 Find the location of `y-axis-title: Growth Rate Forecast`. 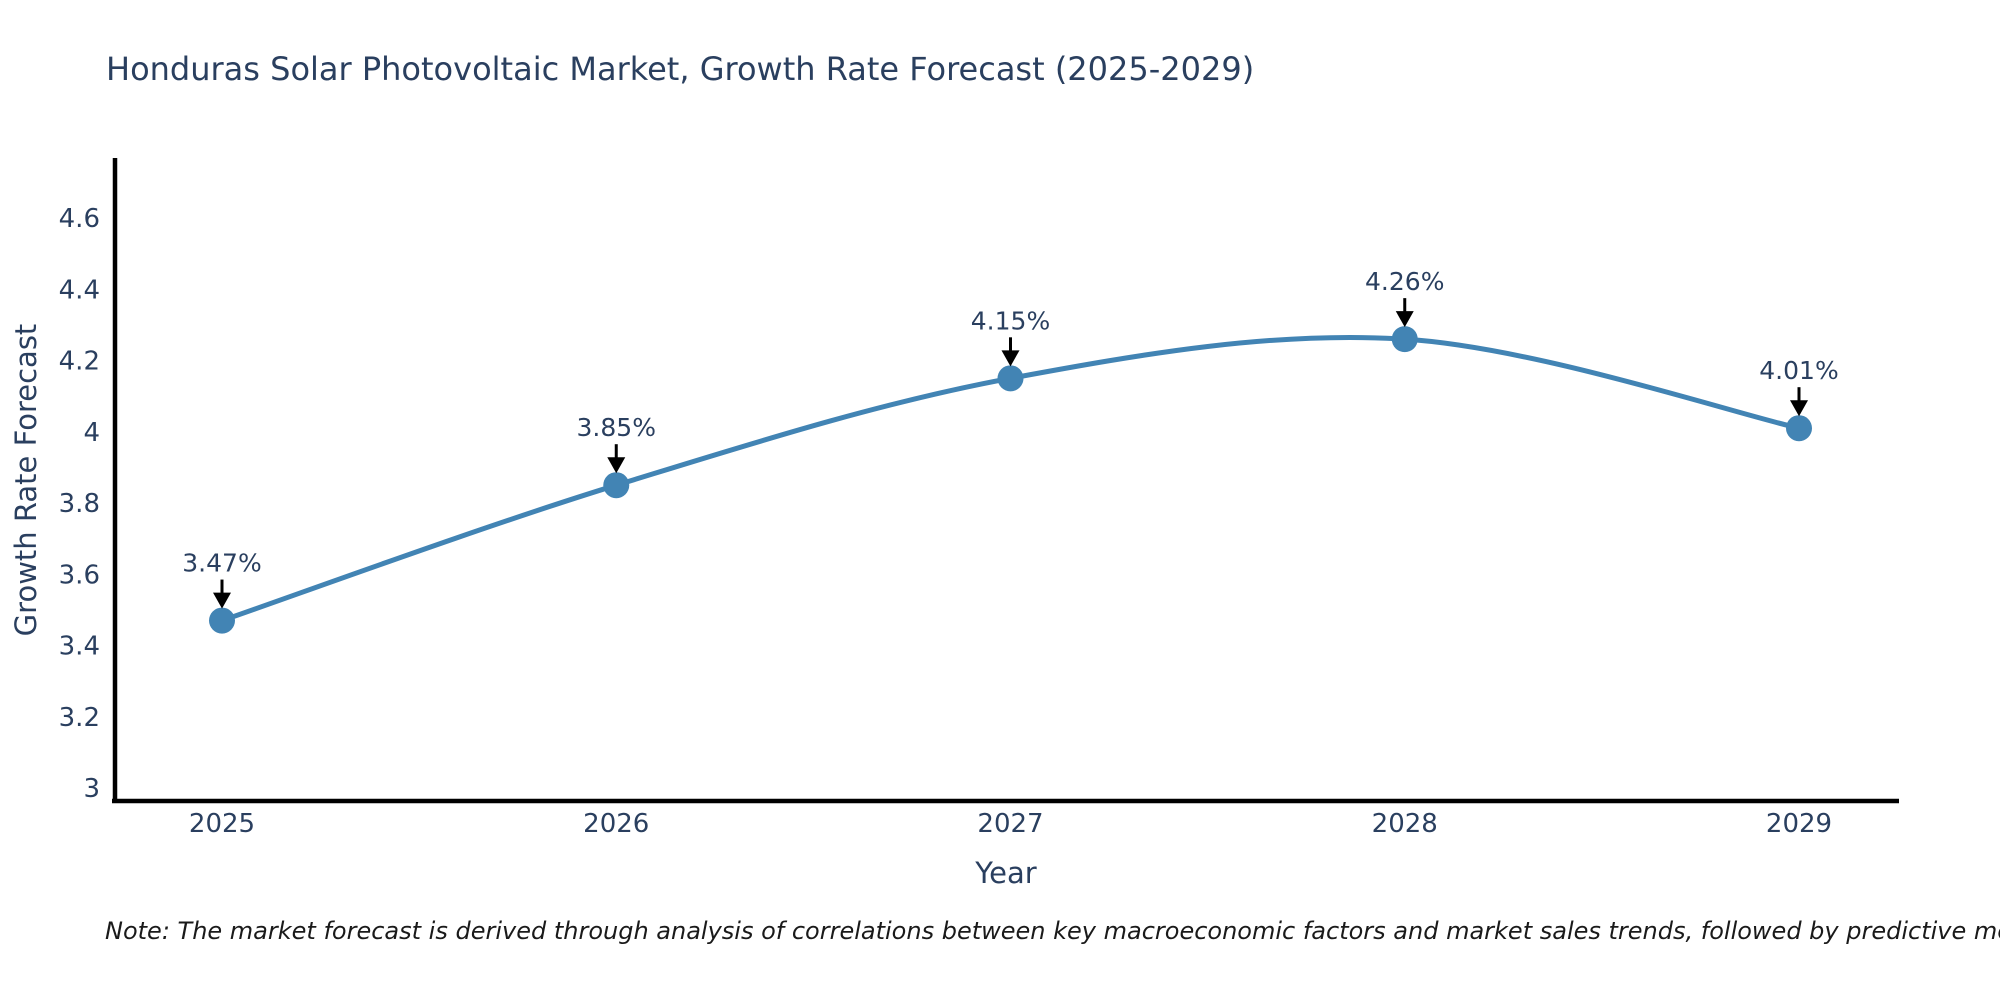

y-axis-title: Growth Rate Forecast is located at coordinates (26, 480).